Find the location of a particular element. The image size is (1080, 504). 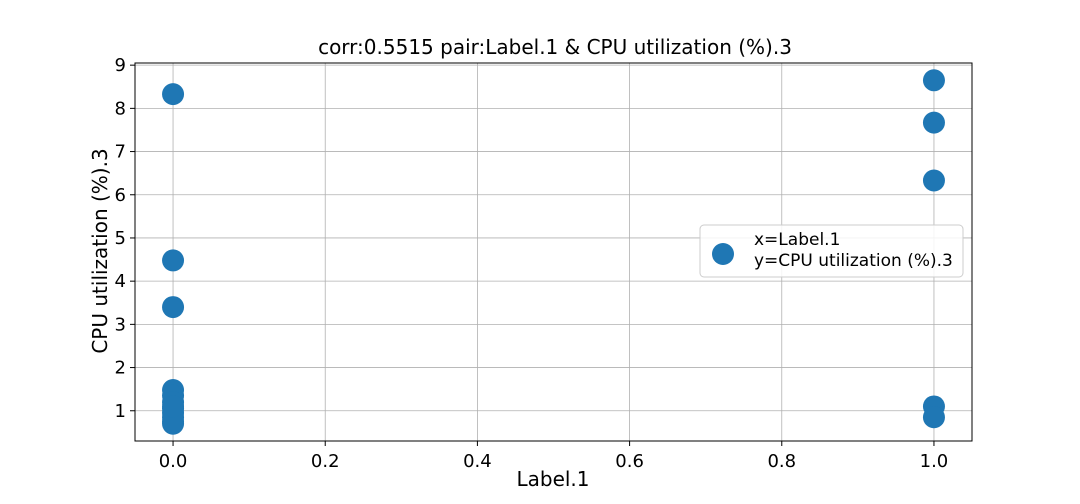

y-axis: 1 2 3 4 5 6 7 8 9 is located at coordinates (125, 238).